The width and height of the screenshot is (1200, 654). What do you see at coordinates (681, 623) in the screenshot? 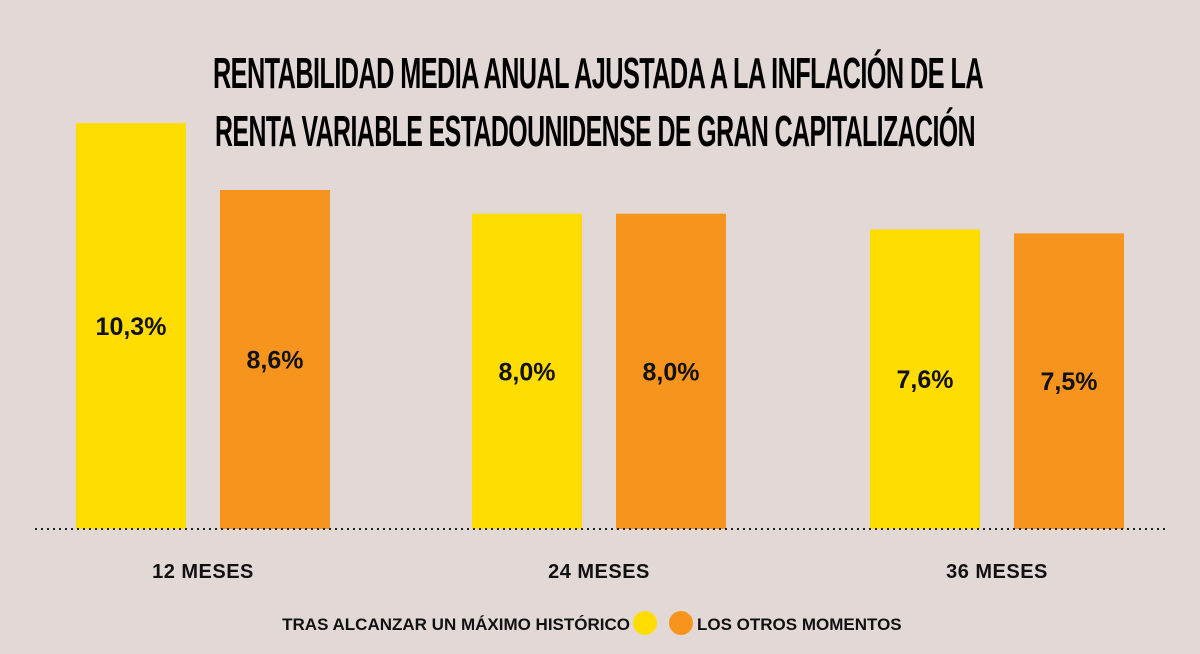
I see `legend-swatch-otros` at bounding box center [681, 623].